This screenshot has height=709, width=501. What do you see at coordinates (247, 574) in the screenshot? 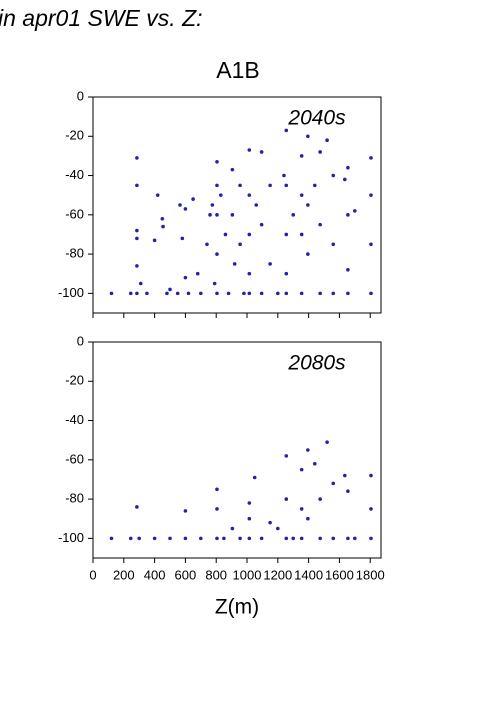
I see `x-tick-label: 1000` at bounding box center [247, 574].